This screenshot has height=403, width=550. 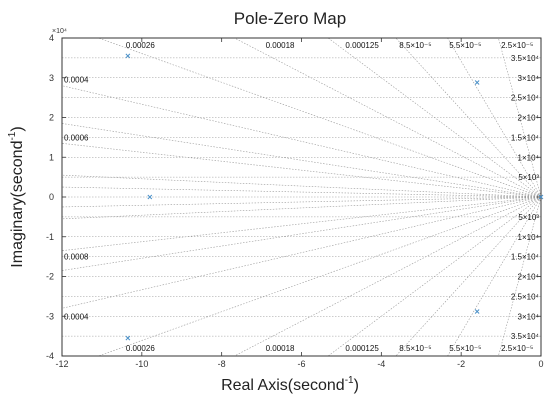 I want to click on y-tick-label: 2, so click(x=51, y=118).